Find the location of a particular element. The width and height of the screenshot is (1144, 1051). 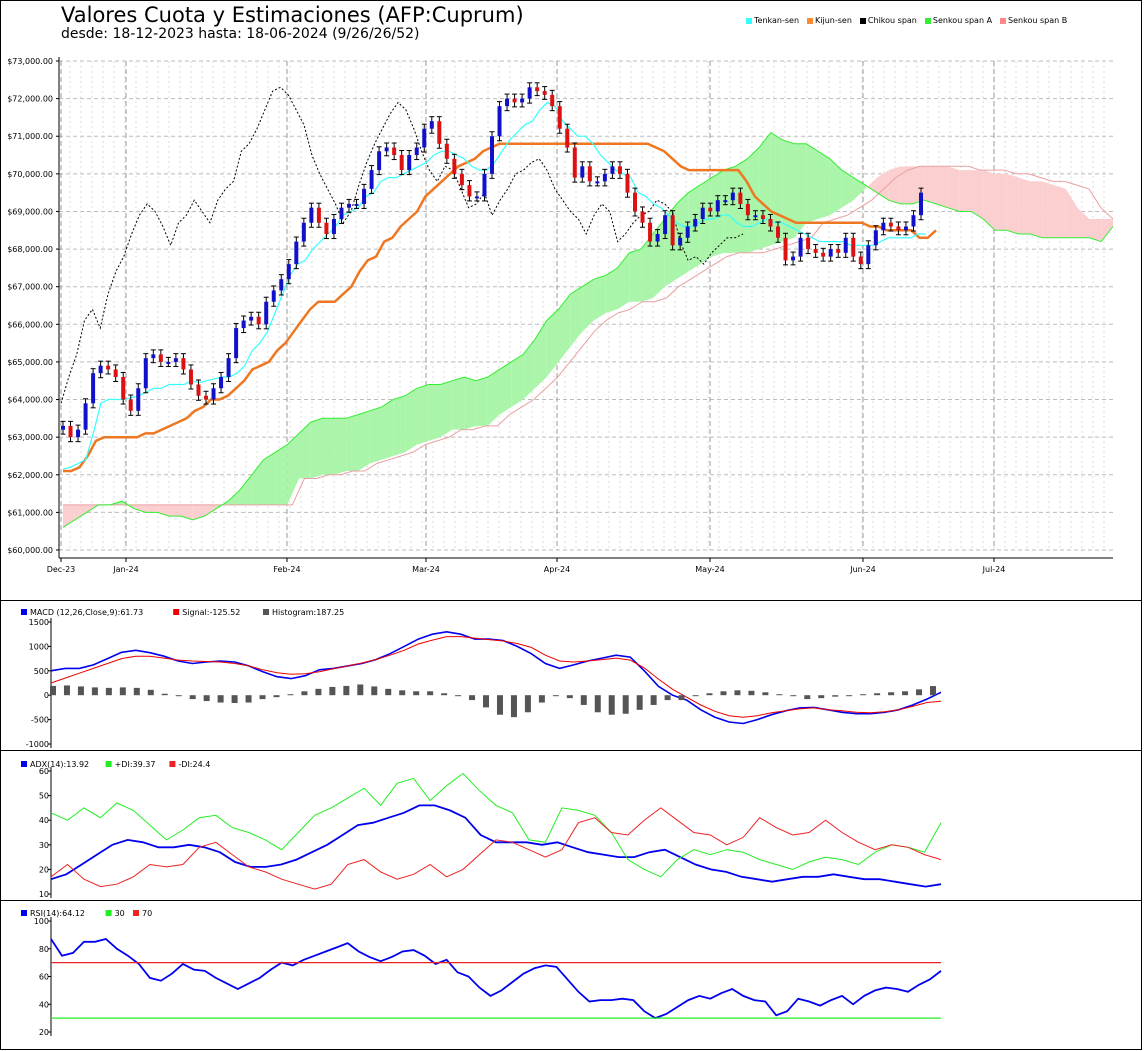

y-tick-label: $68,000.00 is located at coordinates (30, 249).